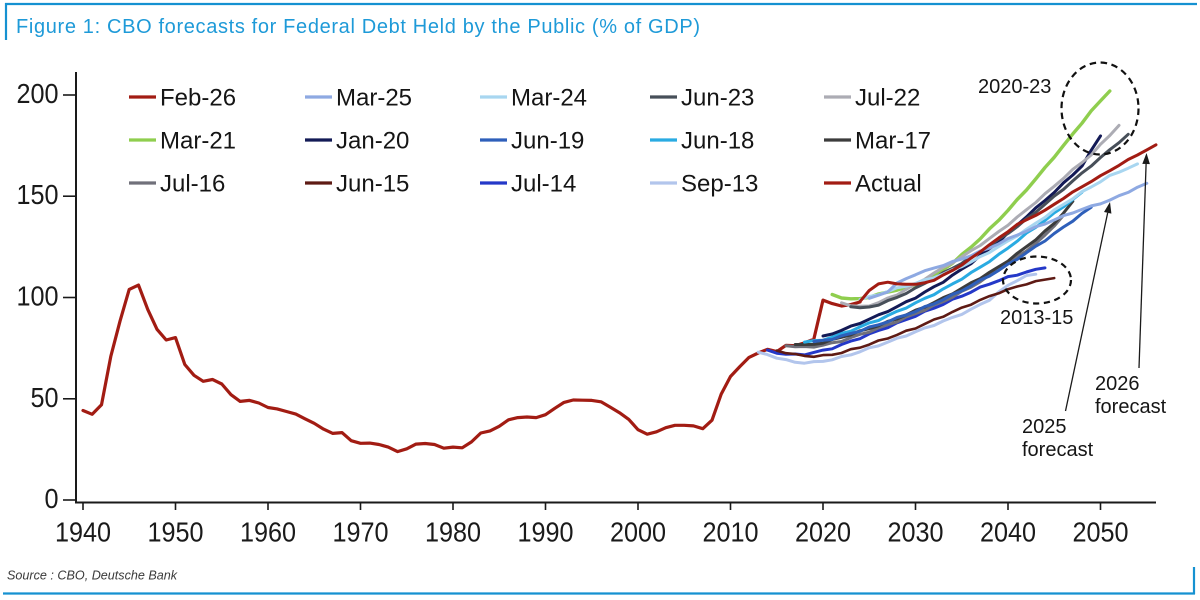 The image size is (1200, 600). Describe the element at coordinates (1044, 427) in the screenshot. I see `svg-text: 2025` at that location.